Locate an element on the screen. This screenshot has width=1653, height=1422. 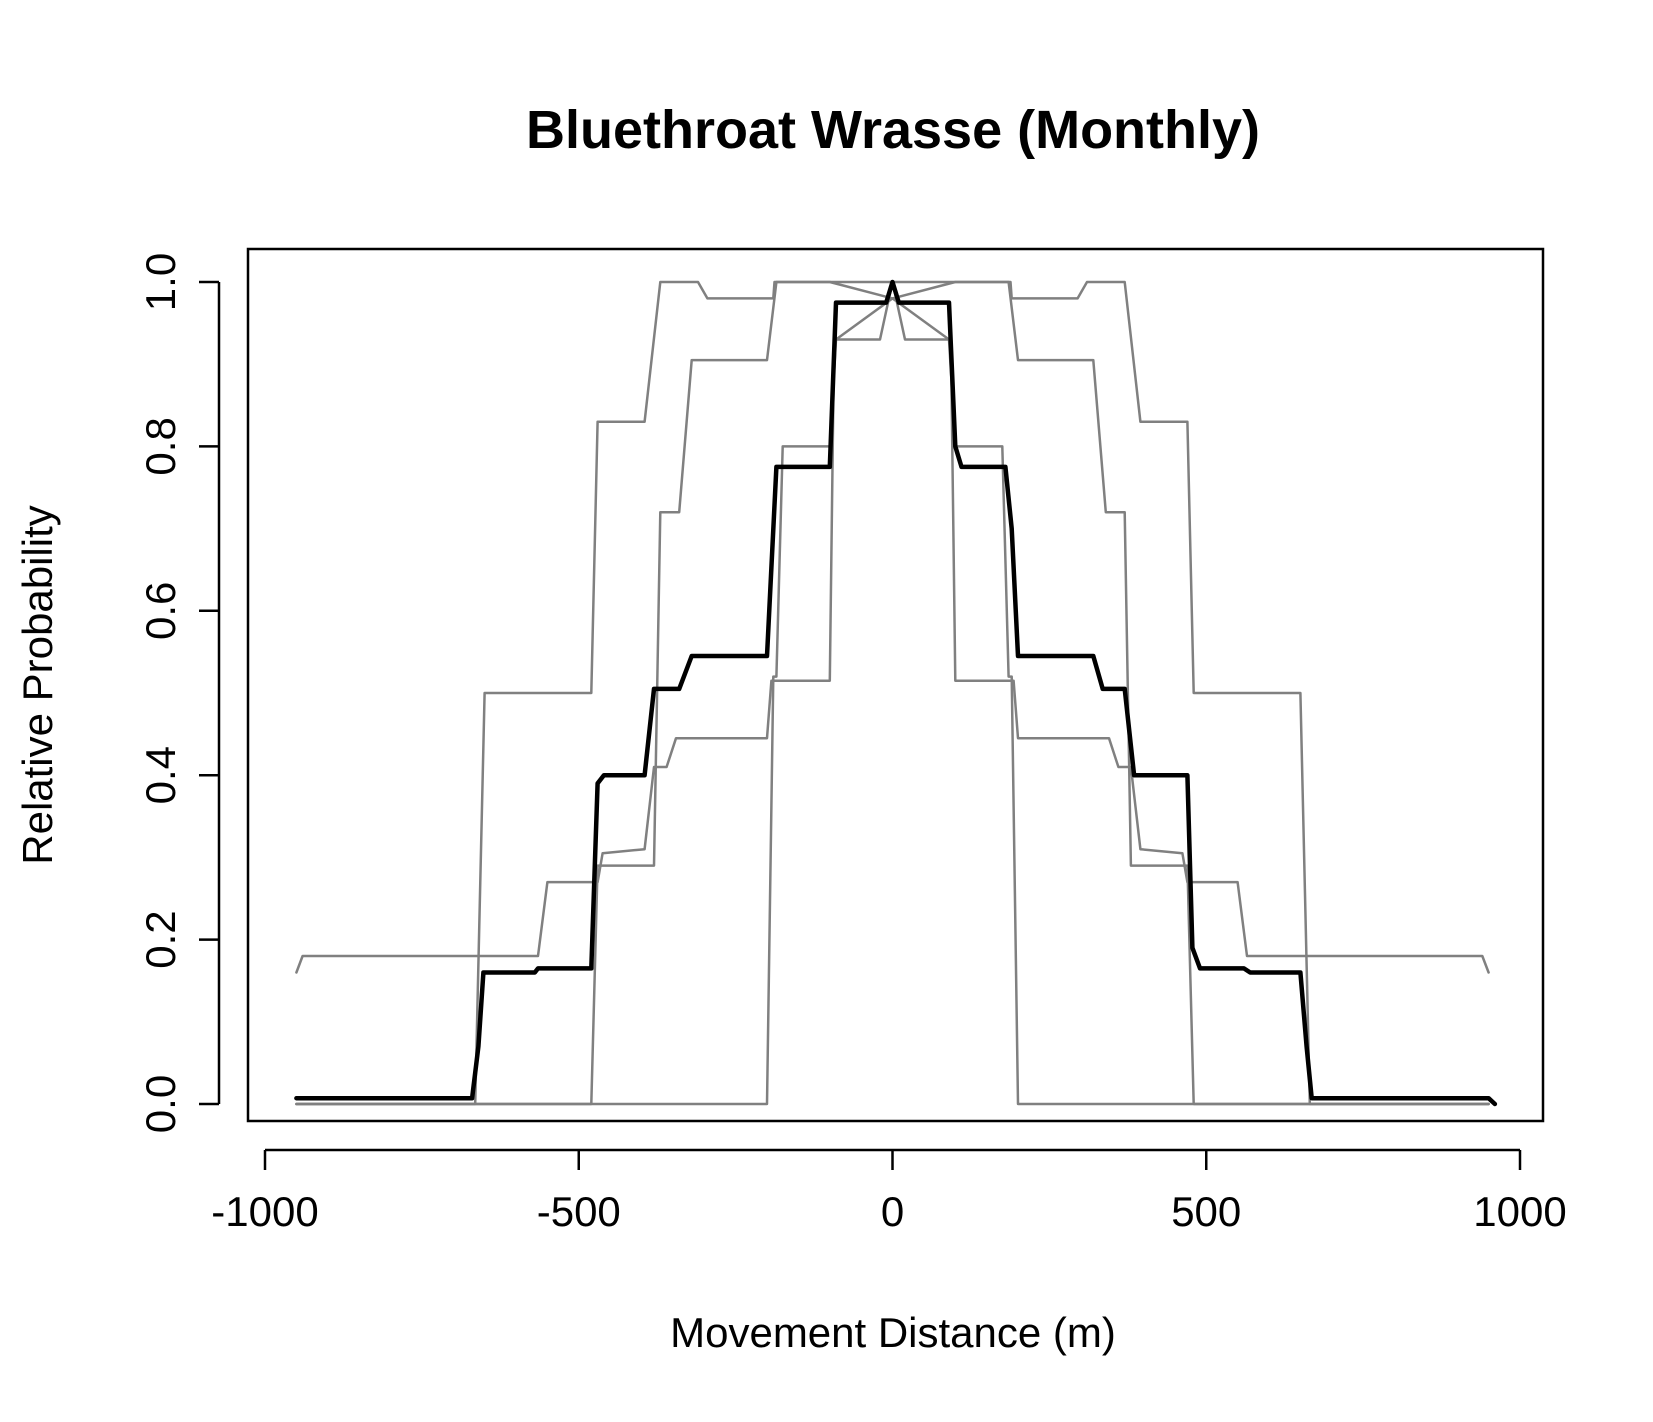
x-tick-label: -1000 is located at coordinates (264, 1211).